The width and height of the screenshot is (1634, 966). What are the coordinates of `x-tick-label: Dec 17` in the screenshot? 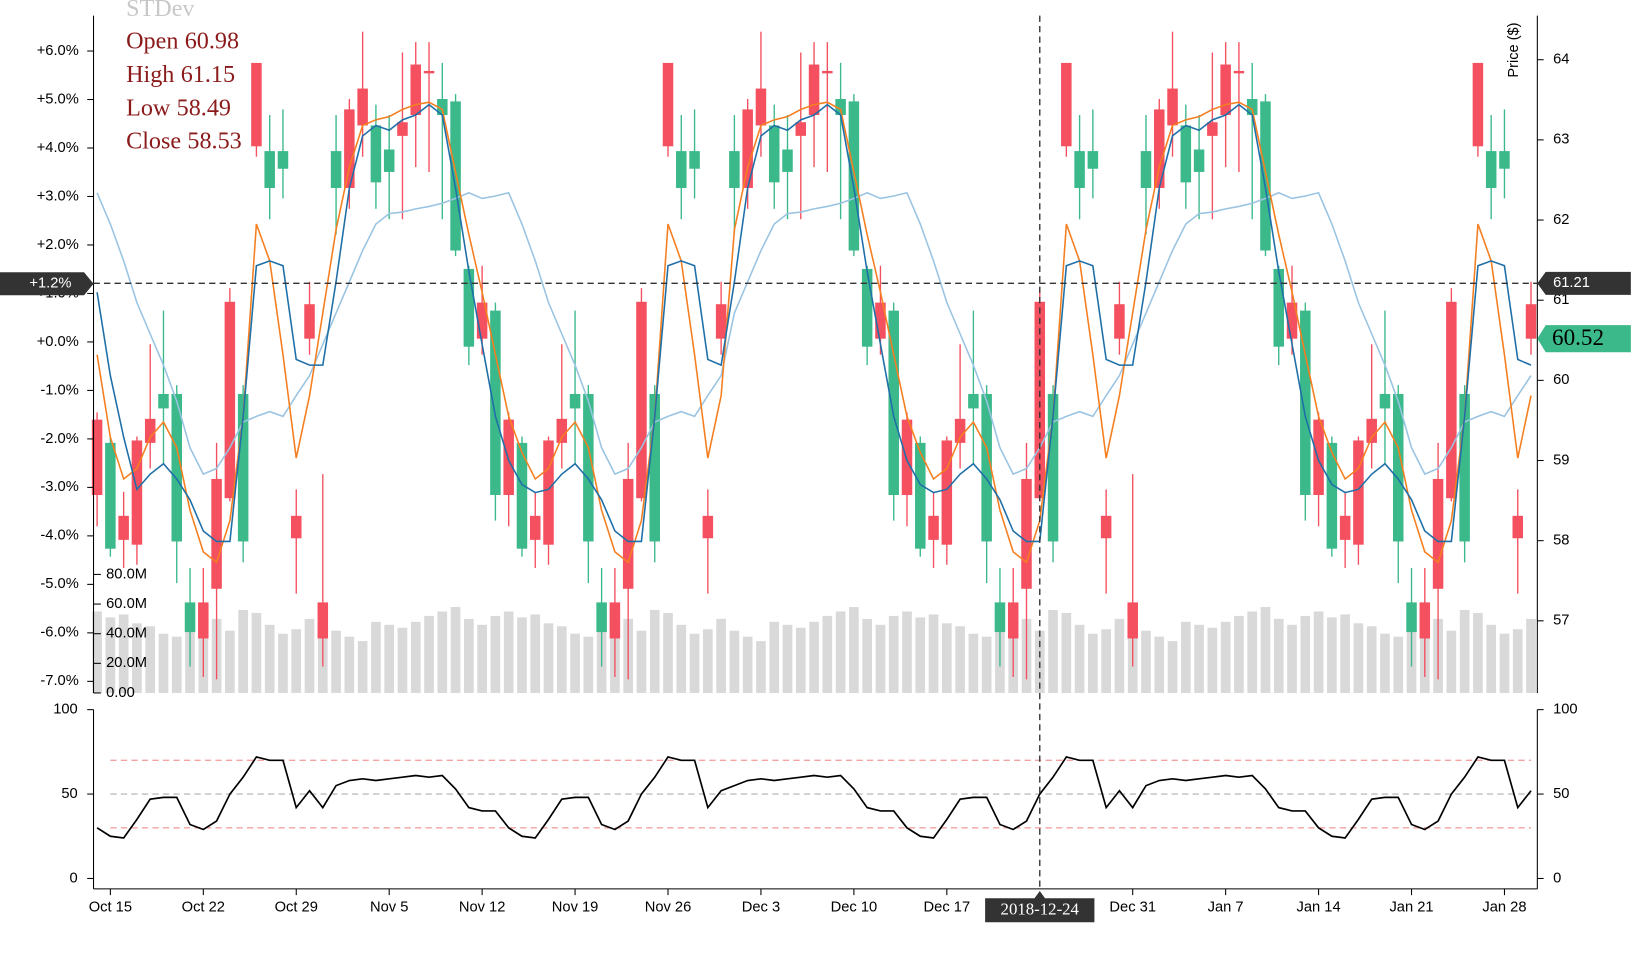 It's located at (947, 908).